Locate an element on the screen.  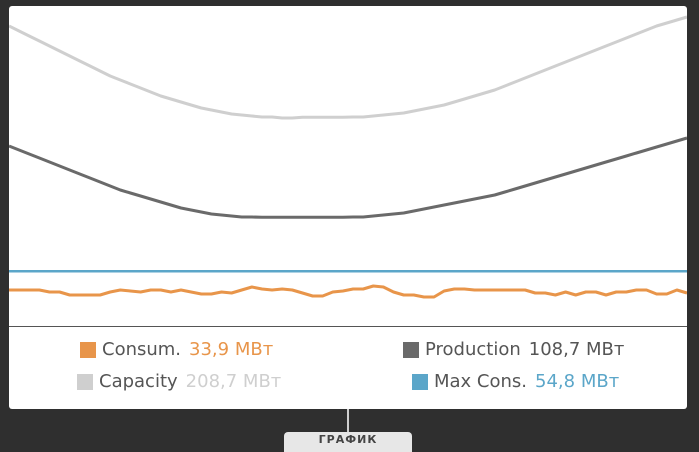
legend-item-maxcons: Max Cons. 54,8 МВт is located at coordinates (515, 382).